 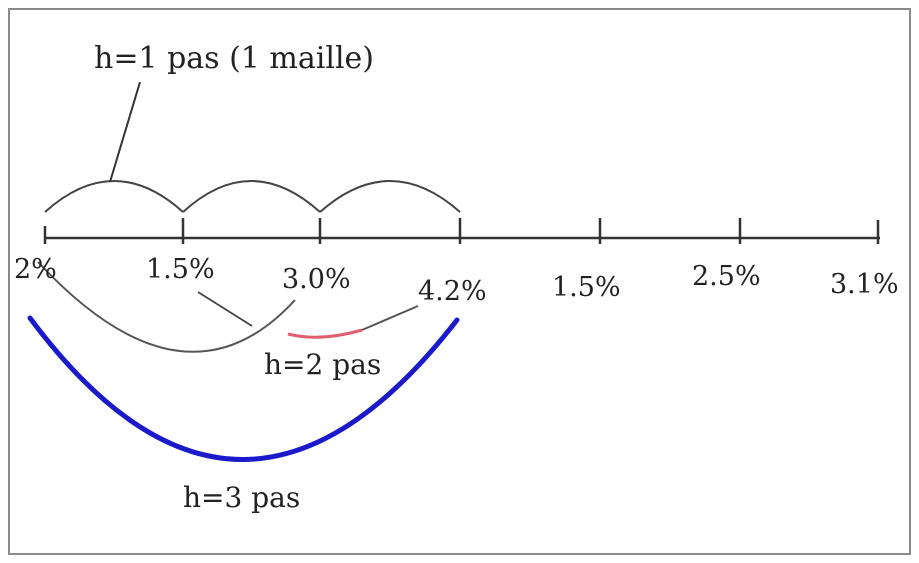 I want to click on tick-labels: 2% 1.5% 3.0% 4.2% 1.5% 2.5% 3.1%, so click(x=456, y=280).